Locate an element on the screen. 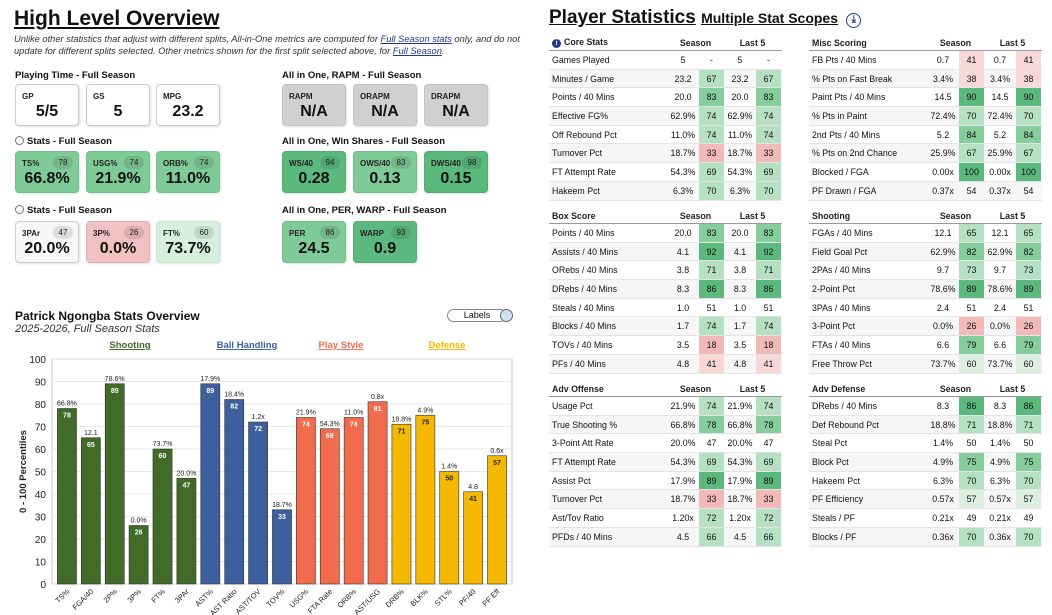  last5-value: 0.0% is located at coordinates (1000, 326).